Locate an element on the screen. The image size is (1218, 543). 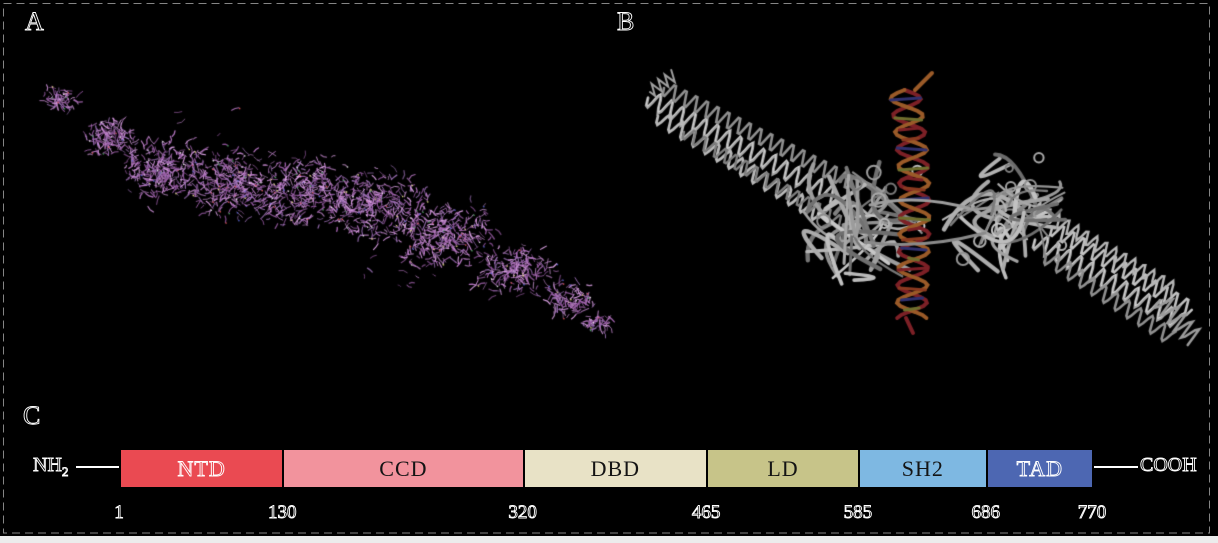
panel-b-label: B is located at coordinates (626, 21).